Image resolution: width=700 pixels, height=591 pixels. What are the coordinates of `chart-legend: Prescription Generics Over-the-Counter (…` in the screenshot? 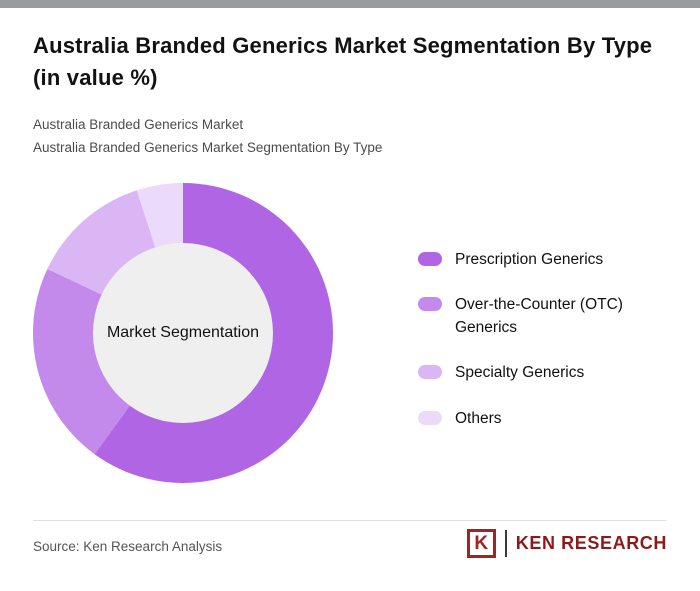 It's located at (543, 339).